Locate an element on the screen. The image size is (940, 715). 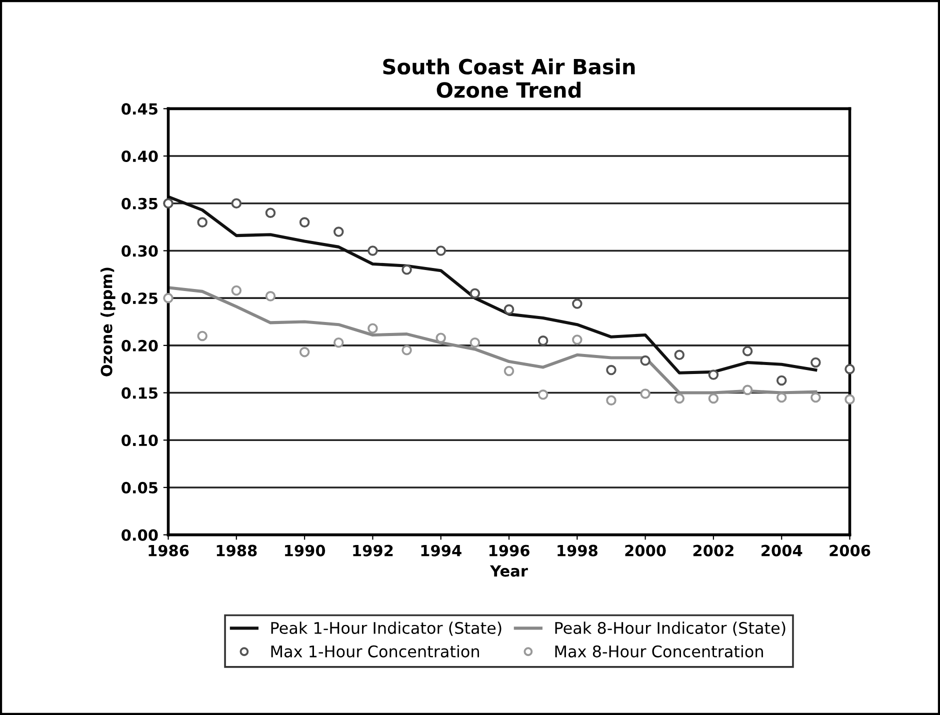
x-tick-label: 1990 is located at coordinates (305, 550).